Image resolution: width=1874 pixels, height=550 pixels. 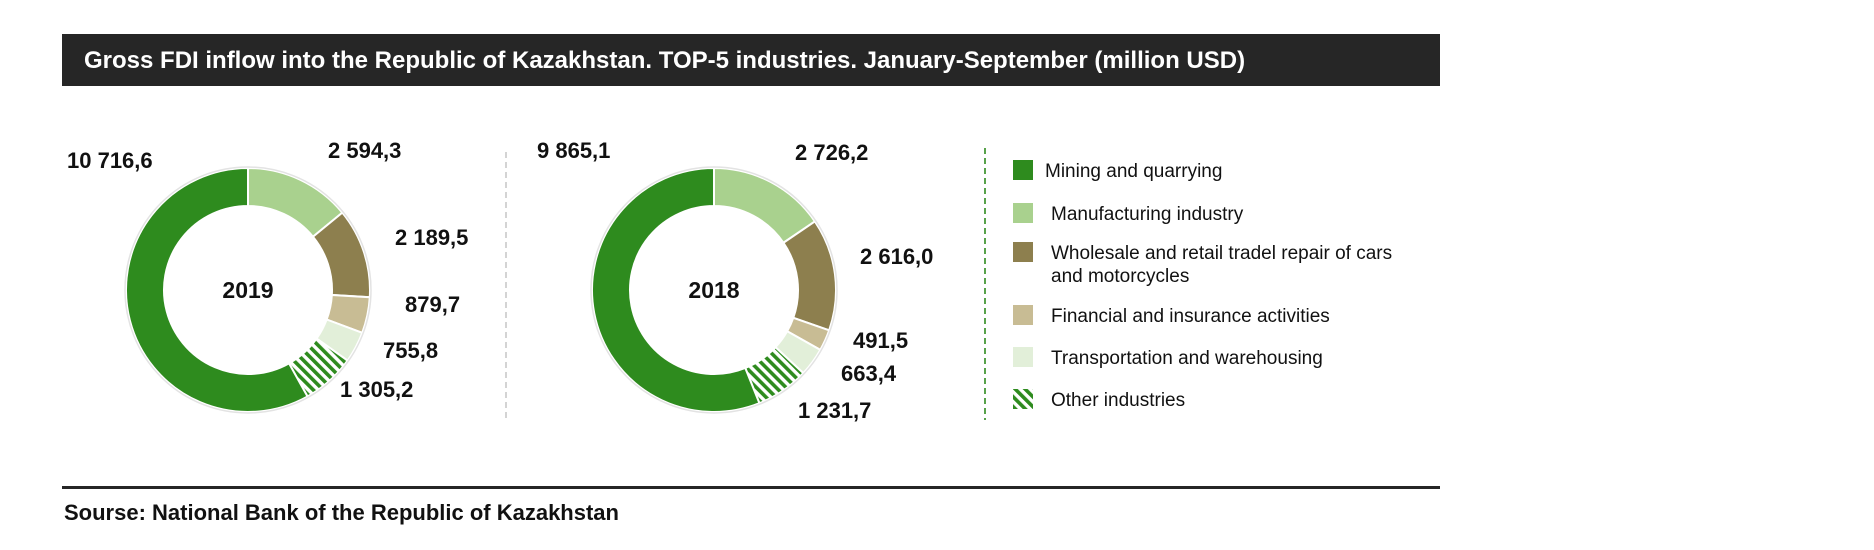 I want to click on legend-item-manufacturing-industry: Manufacturing industry, so click(x=1128, y=214).